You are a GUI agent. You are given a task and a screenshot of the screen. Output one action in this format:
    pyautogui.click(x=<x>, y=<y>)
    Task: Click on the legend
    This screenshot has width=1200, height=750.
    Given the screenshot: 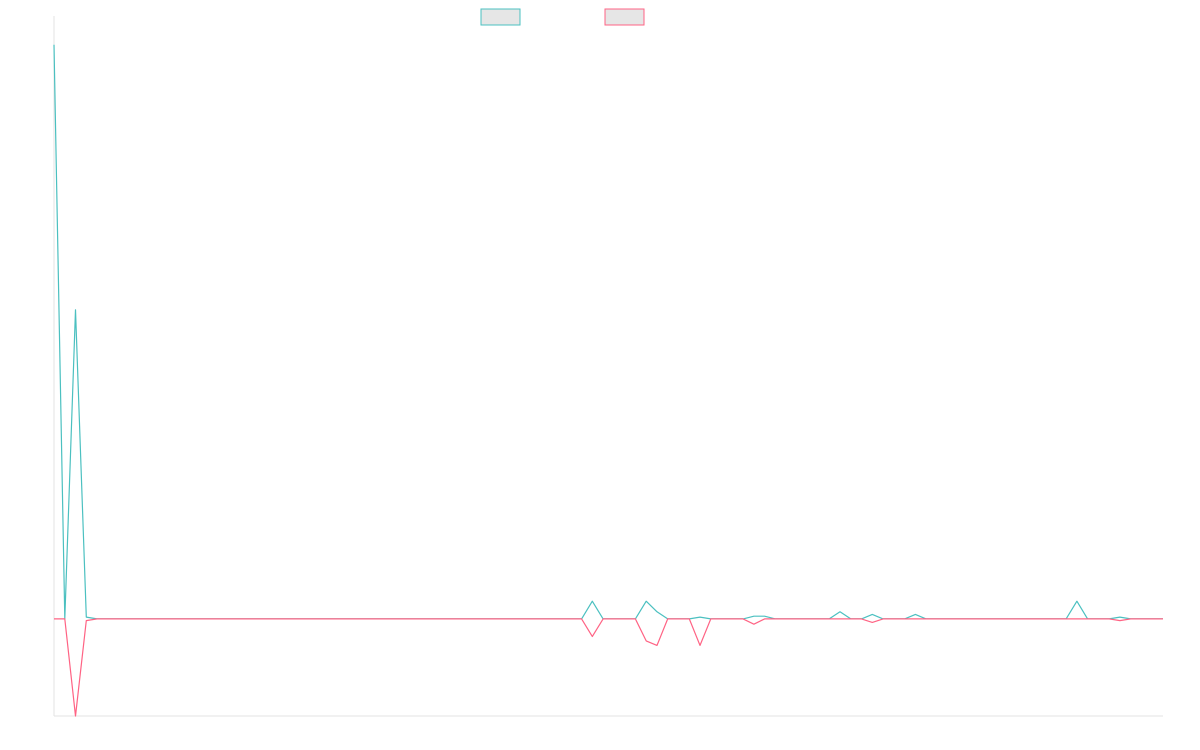 What is the action you would take?
    pyautogui.click(x=562, y=17)
    